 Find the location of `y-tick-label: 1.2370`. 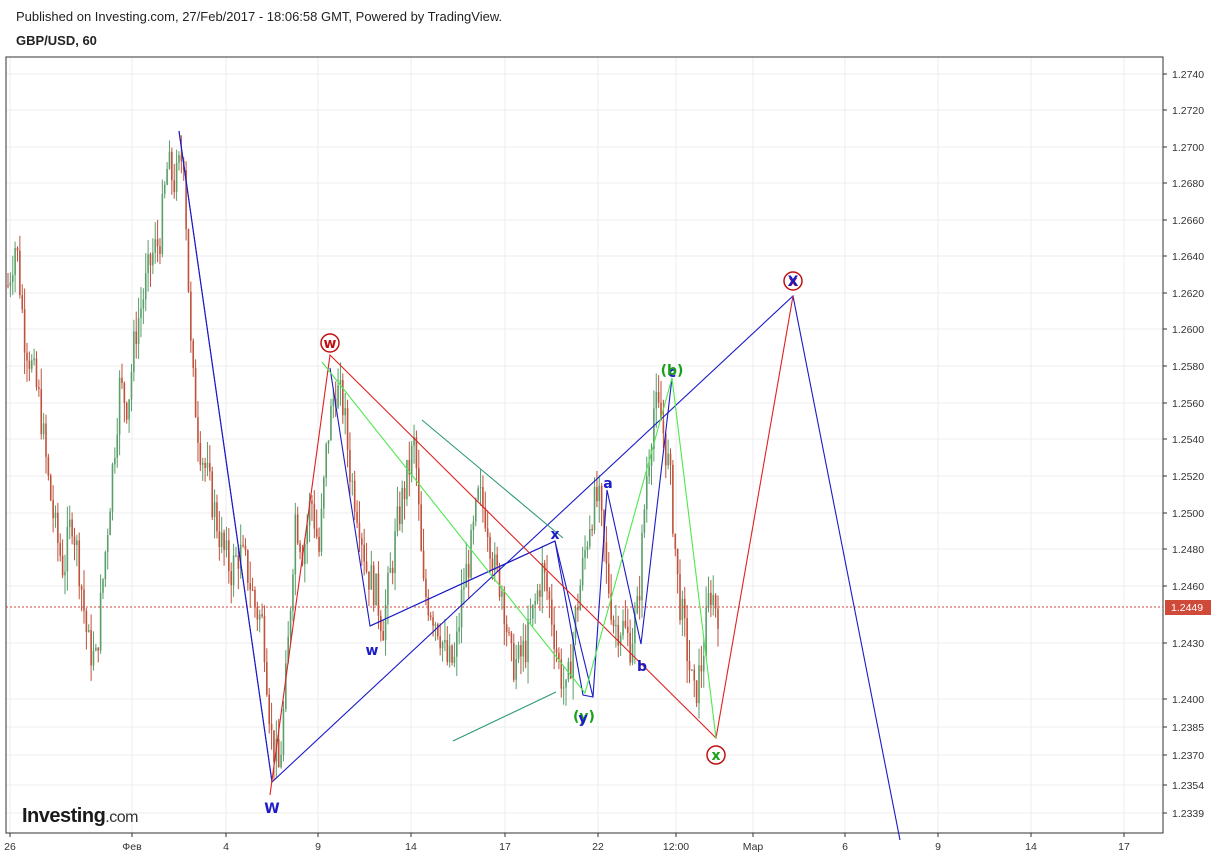

y-tick-label: 1.2370 is located at coordinates (1188, 756).